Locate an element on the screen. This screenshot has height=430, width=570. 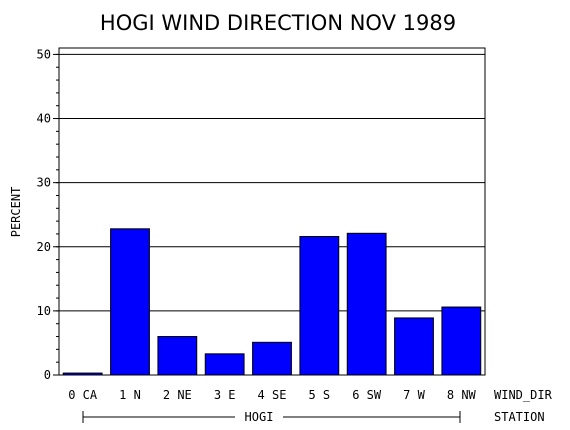
y-tick-label: 40 is located at coordinates (44, 119).